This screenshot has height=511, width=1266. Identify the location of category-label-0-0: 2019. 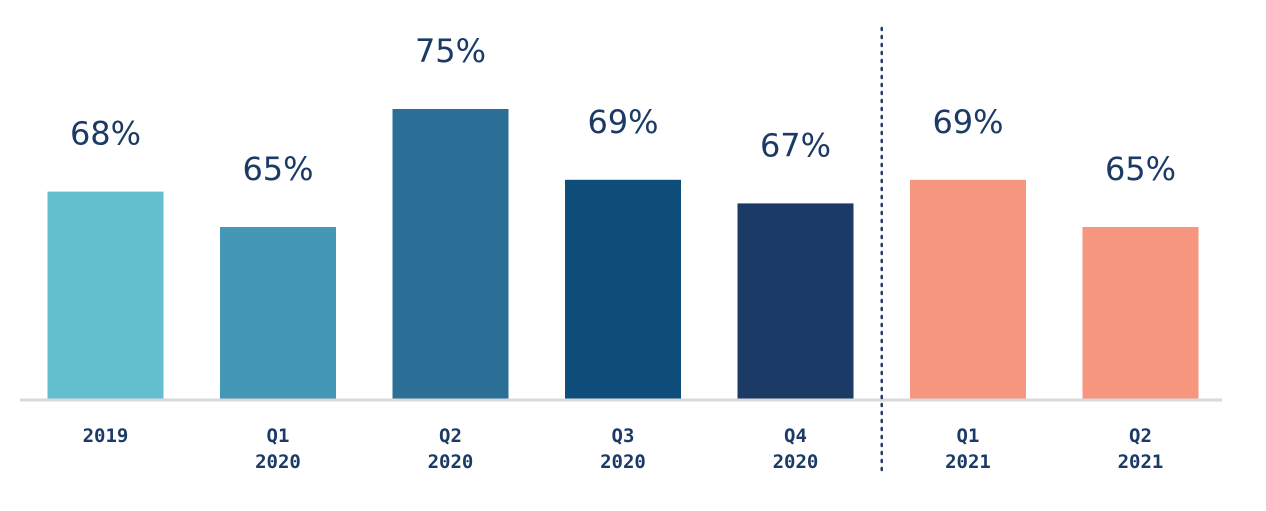
(106, 436).